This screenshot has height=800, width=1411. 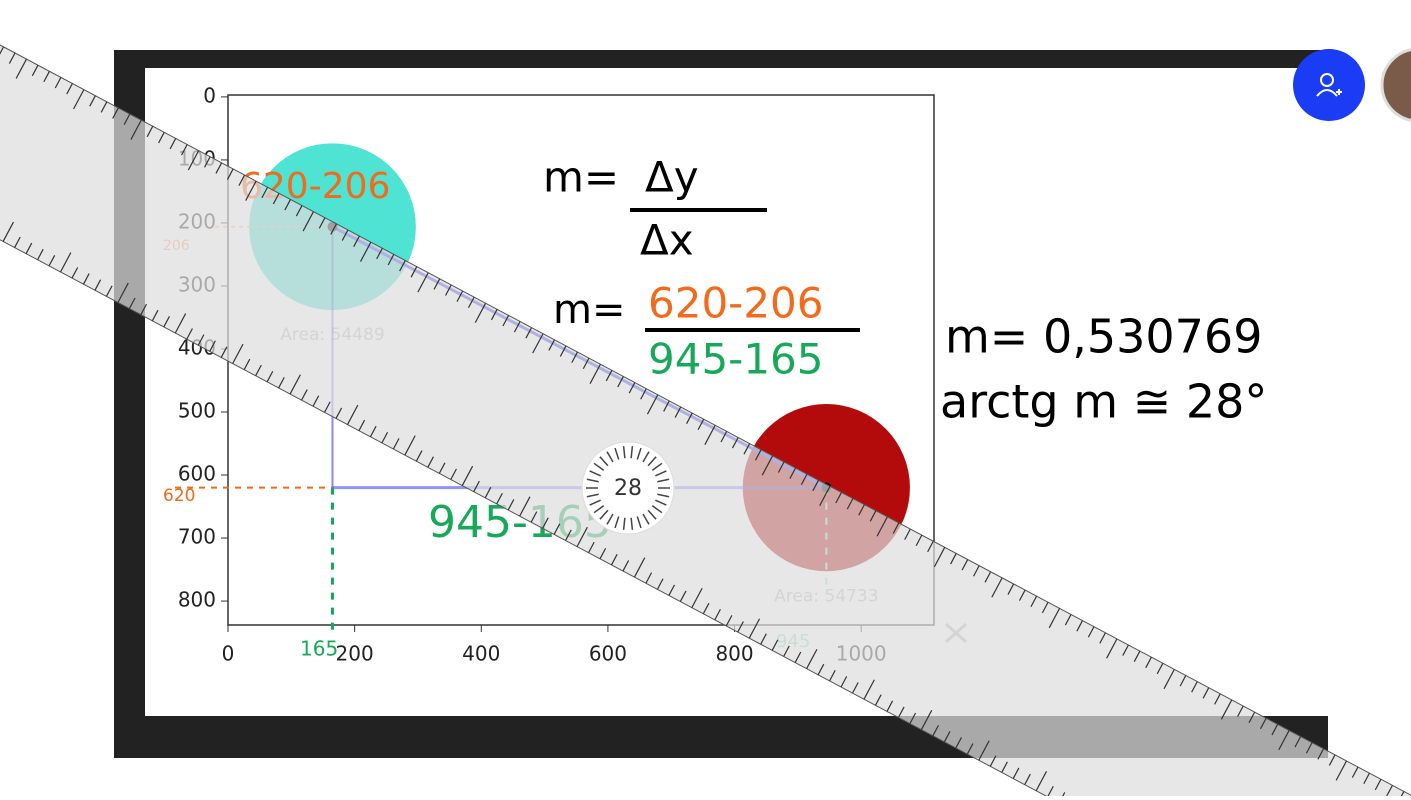 I want to click on y-tick-label: 600, so click(x=197, y=474).